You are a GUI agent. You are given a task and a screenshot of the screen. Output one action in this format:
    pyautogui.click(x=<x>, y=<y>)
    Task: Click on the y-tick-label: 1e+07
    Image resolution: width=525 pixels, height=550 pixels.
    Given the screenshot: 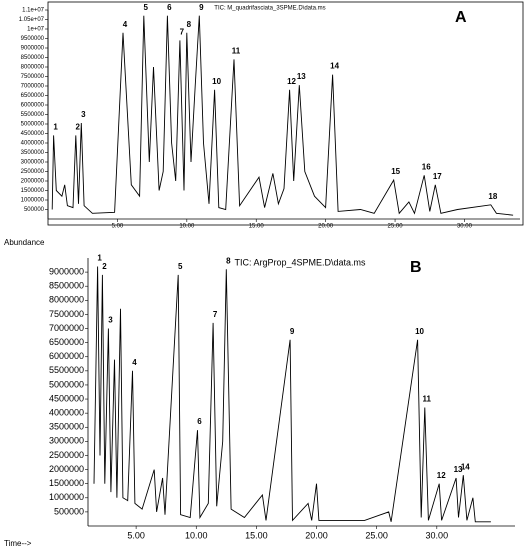 What is the action you would take?
    pyautogui.click(x=36, y=30)
    